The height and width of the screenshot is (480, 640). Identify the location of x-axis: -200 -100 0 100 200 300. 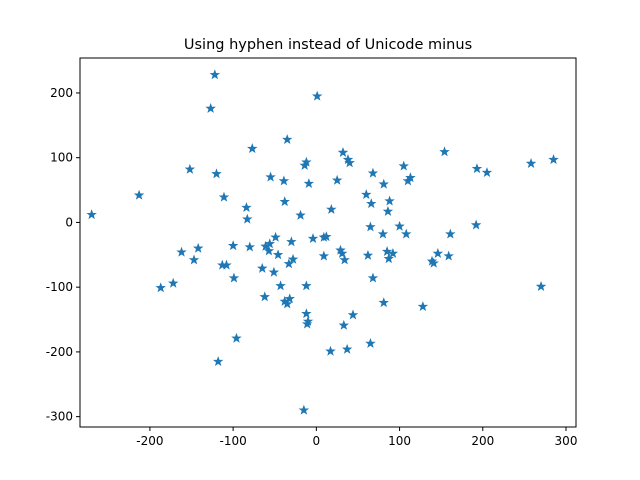
(356, 437).